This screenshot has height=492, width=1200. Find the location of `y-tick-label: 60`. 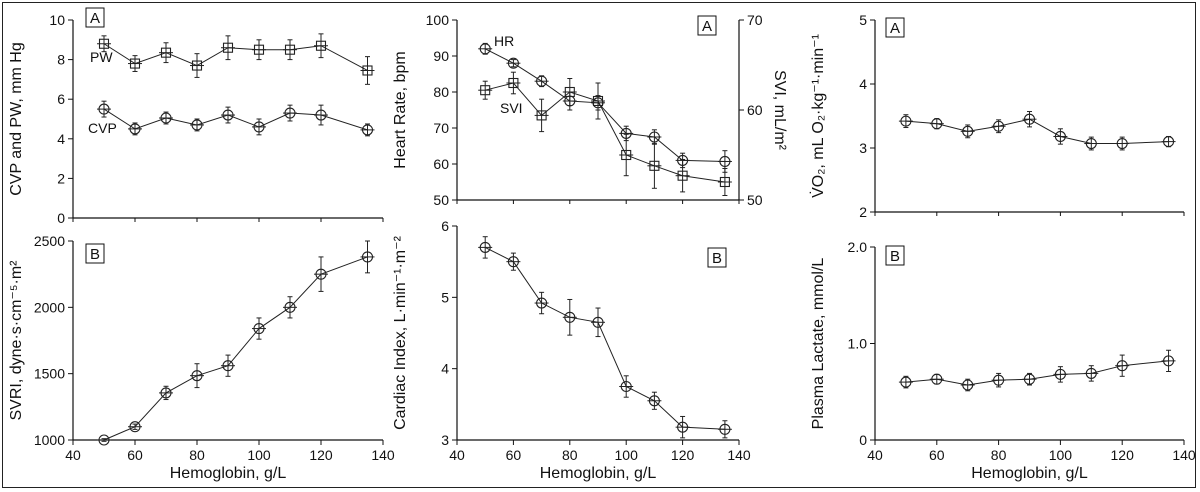

y-tick-label: 60 is located at coordinates (441, 164).